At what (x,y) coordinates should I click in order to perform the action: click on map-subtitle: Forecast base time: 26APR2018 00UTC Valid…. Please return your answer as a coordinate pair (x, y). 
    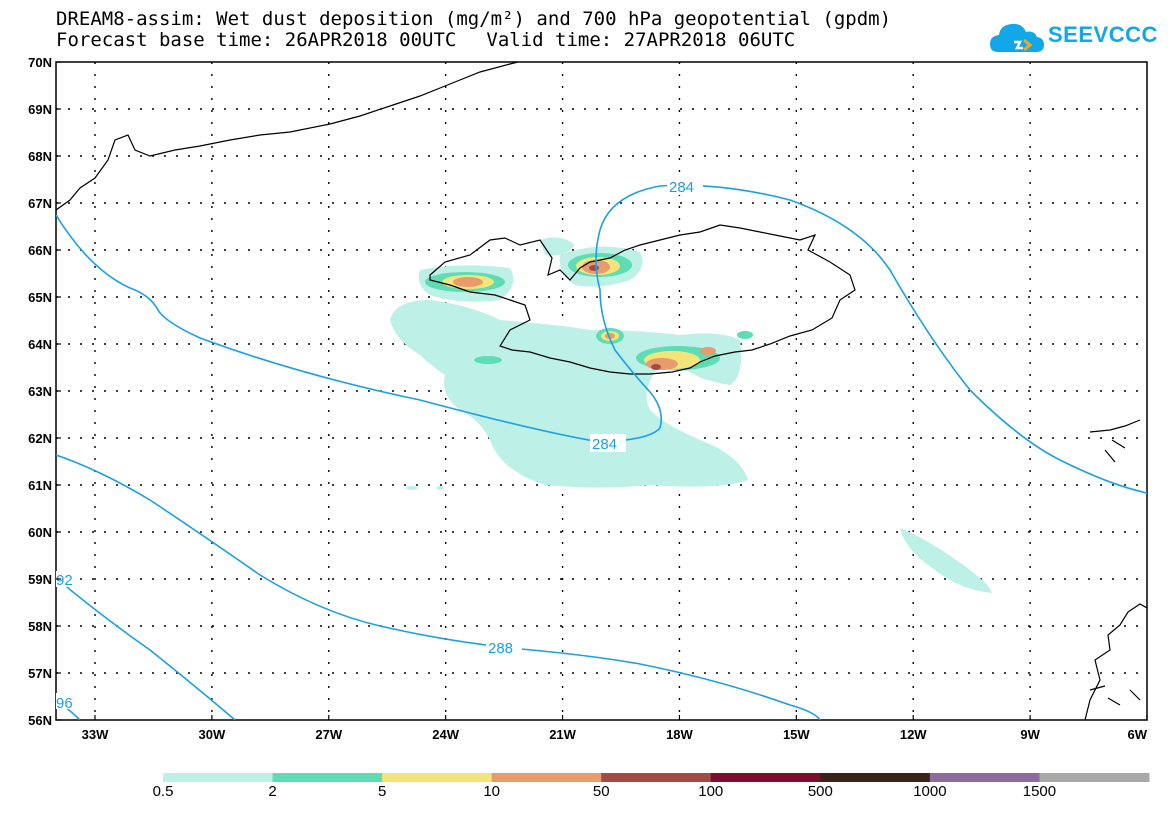
    Looking at the image, I should click on (425, 40).